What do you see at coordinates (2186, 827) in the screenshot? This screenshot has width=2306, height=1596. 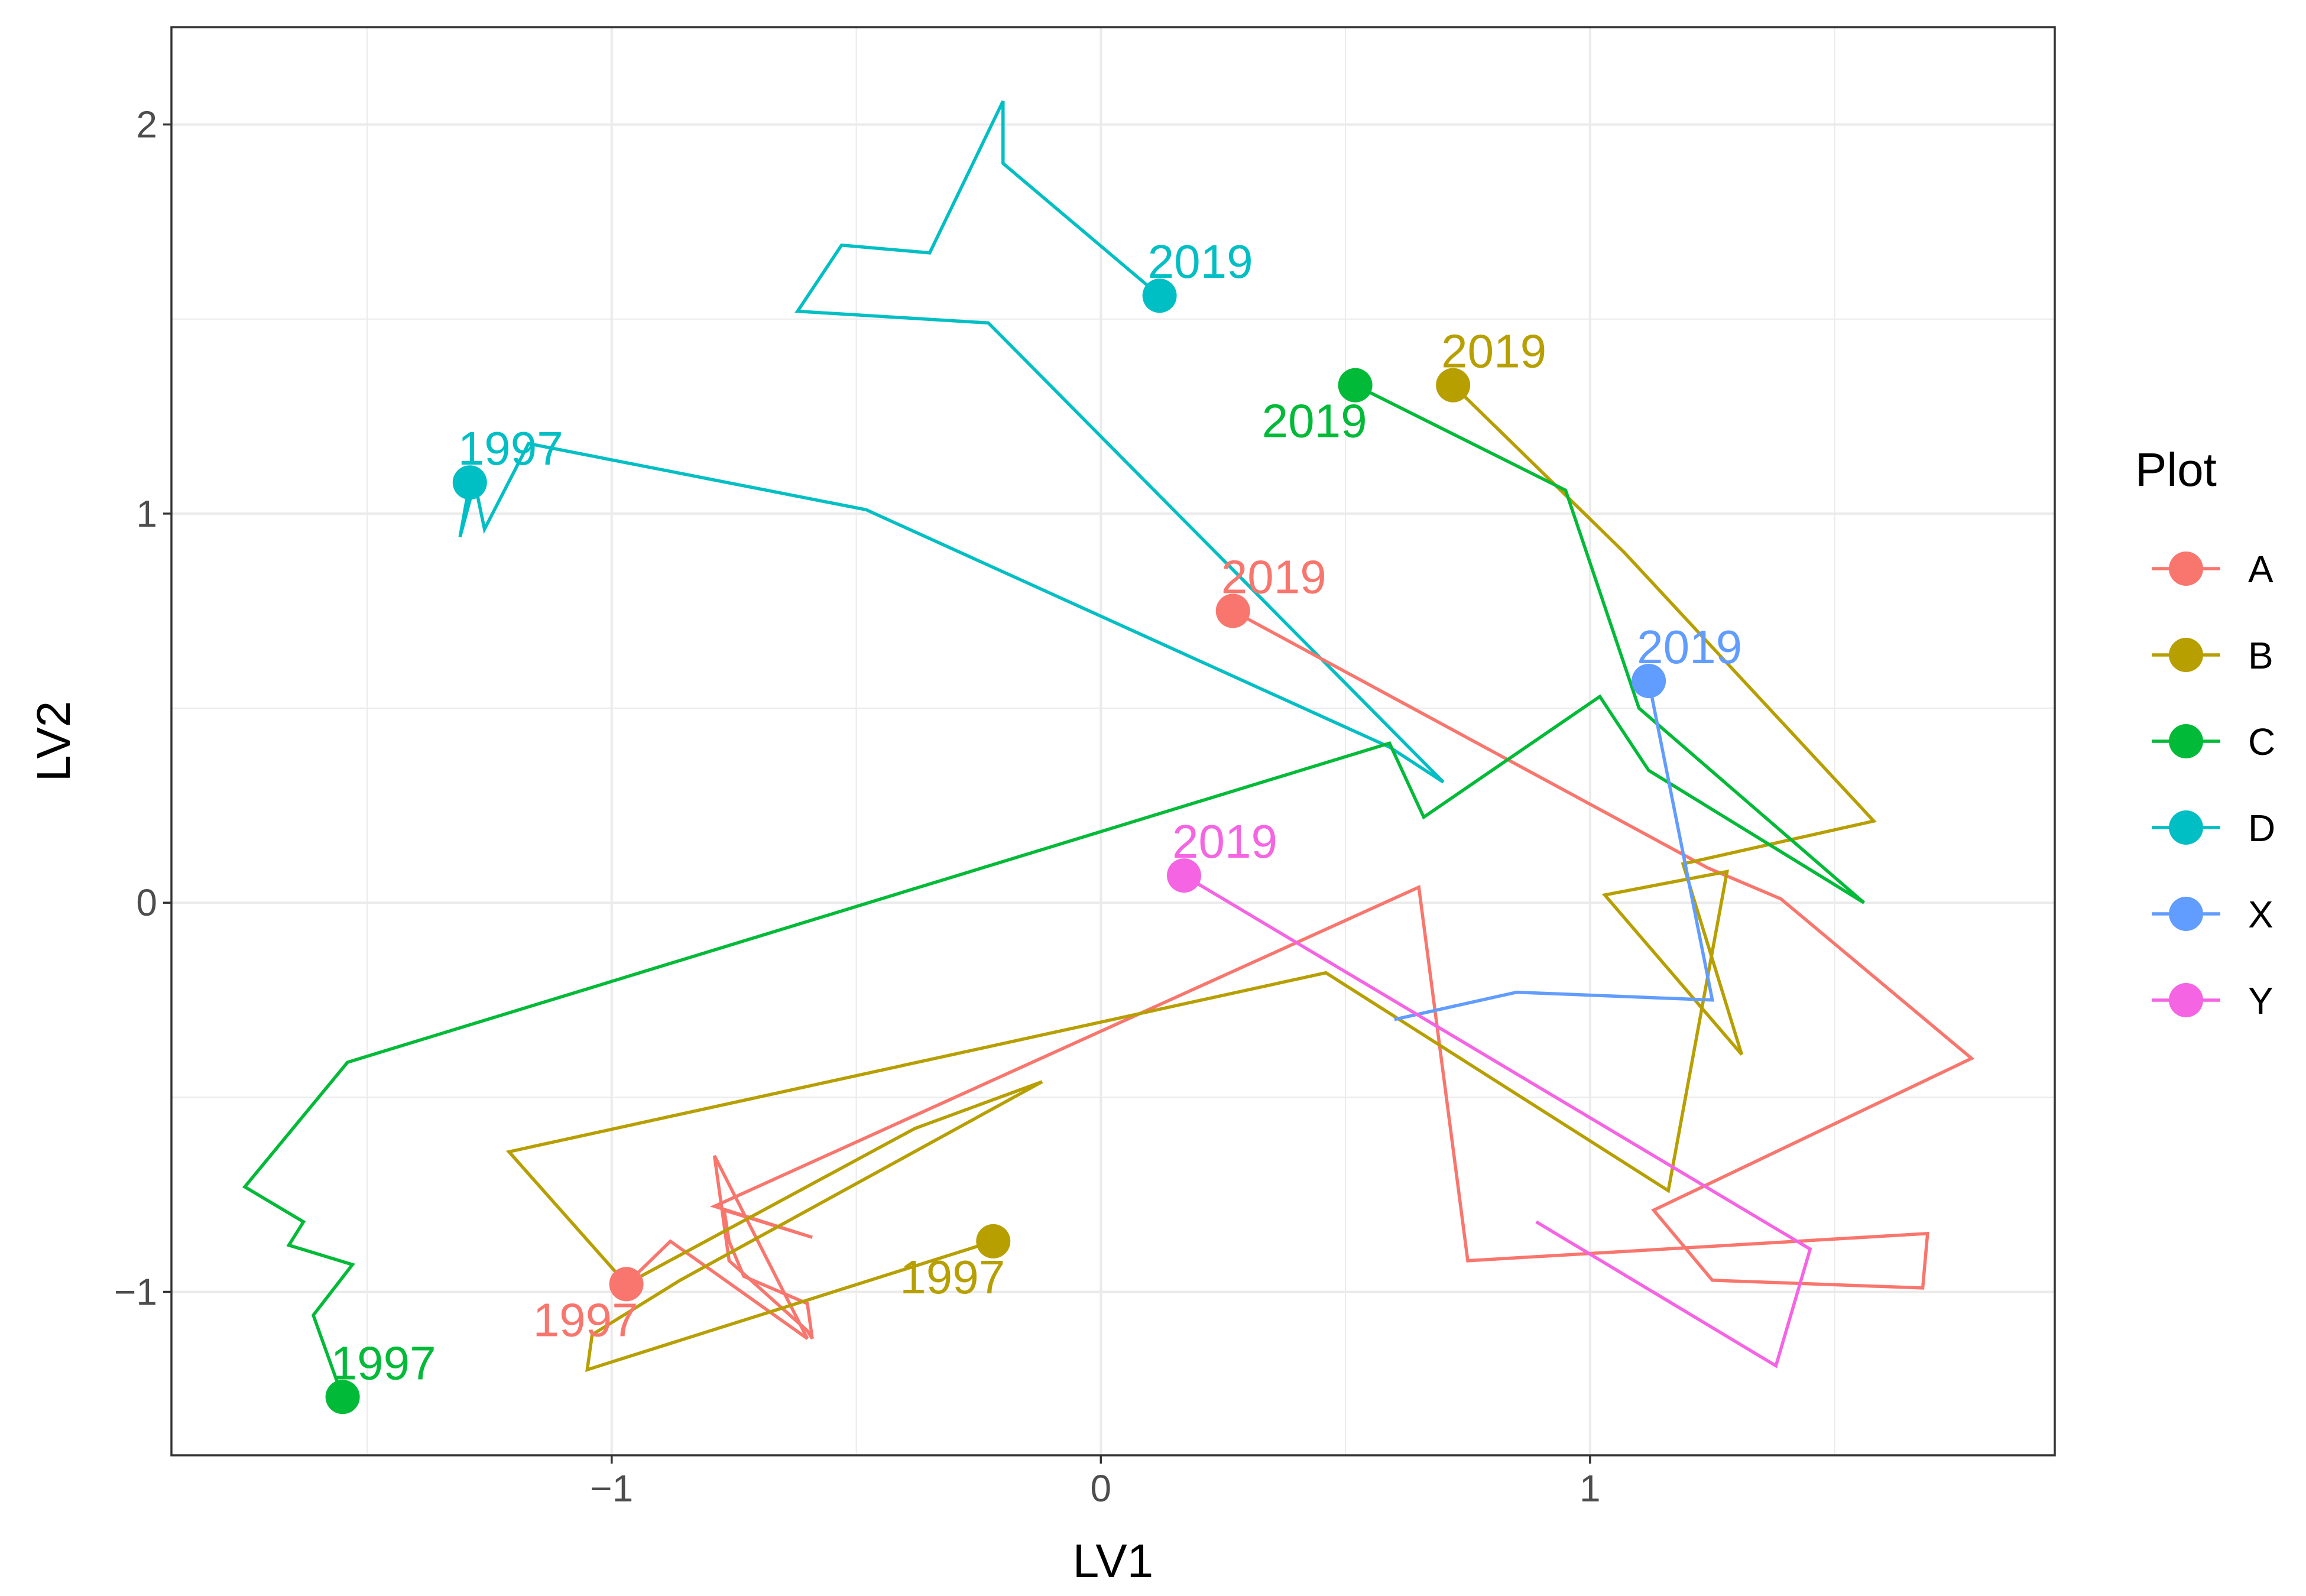 I see `legend-key-point-d` at bounding box center [2186, 827].